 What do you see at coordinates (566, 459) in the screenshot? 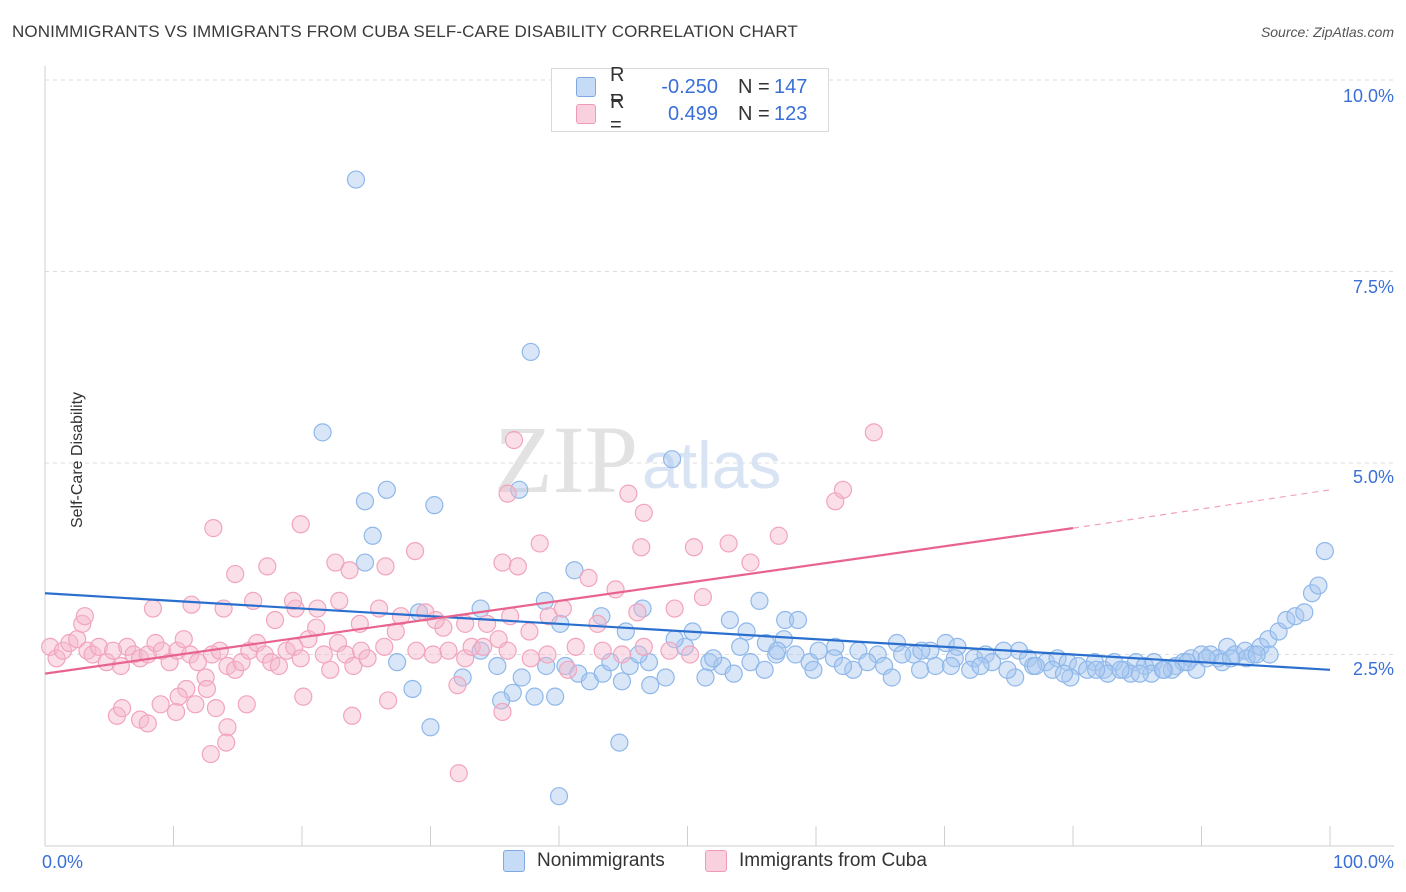
I see `watermark-zip: ZIP` at bounding box center [566, 459].